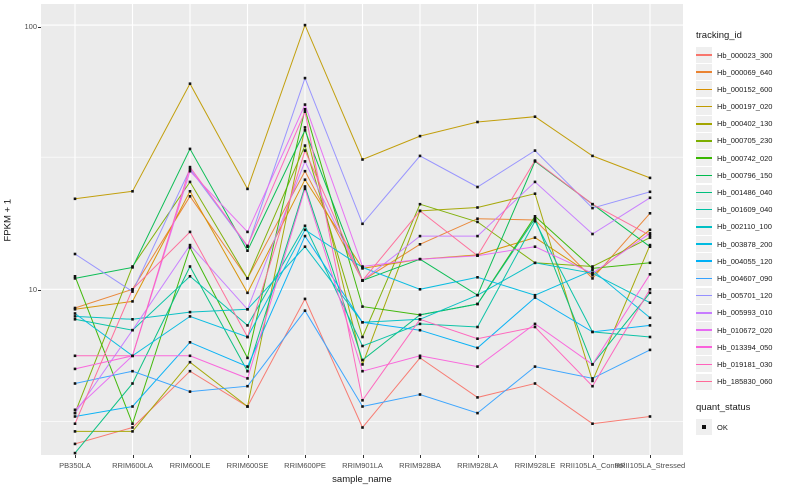  I want to click on legend-label: Hb_000796_150, so click(745, 175).